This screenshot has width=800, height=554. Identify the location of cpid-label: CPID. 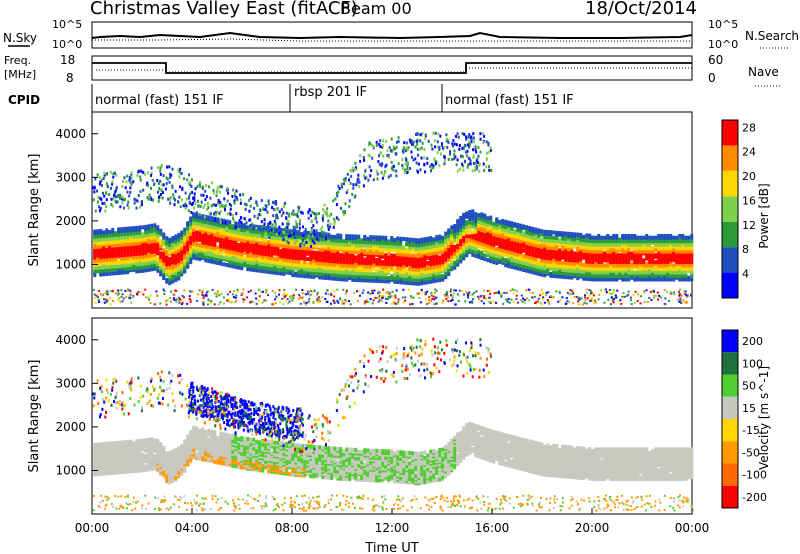
(24, 100).